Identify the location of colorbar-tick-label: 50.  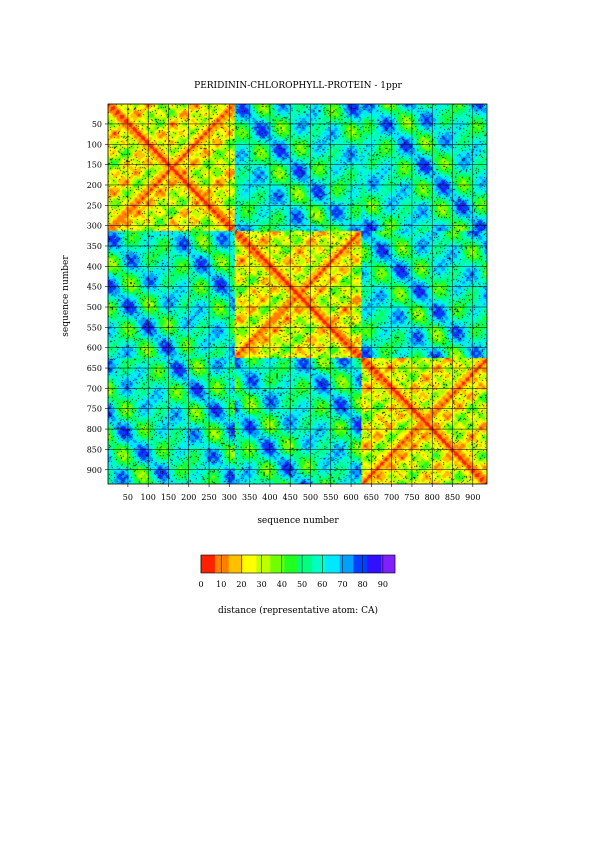
(302, 584).